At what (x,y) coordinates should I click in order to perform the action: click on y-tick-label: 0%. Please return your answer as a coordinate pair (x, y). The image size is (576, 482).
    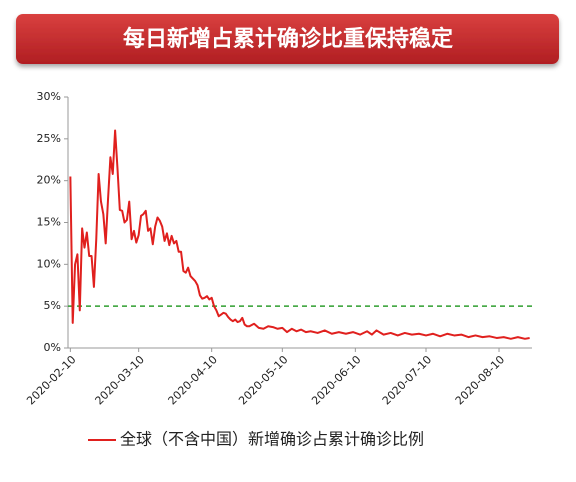
    Looking at the image, I should click on (52, 347).